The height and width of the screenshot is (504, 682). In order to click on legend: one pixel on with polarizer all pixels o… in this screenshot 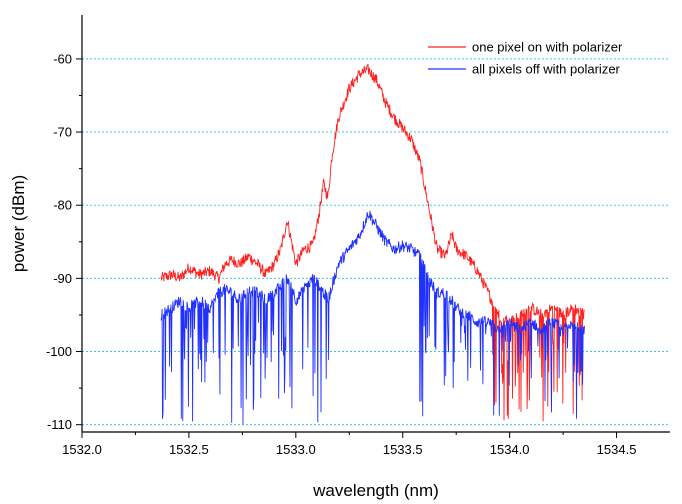, I will do `click(525, 58)`.